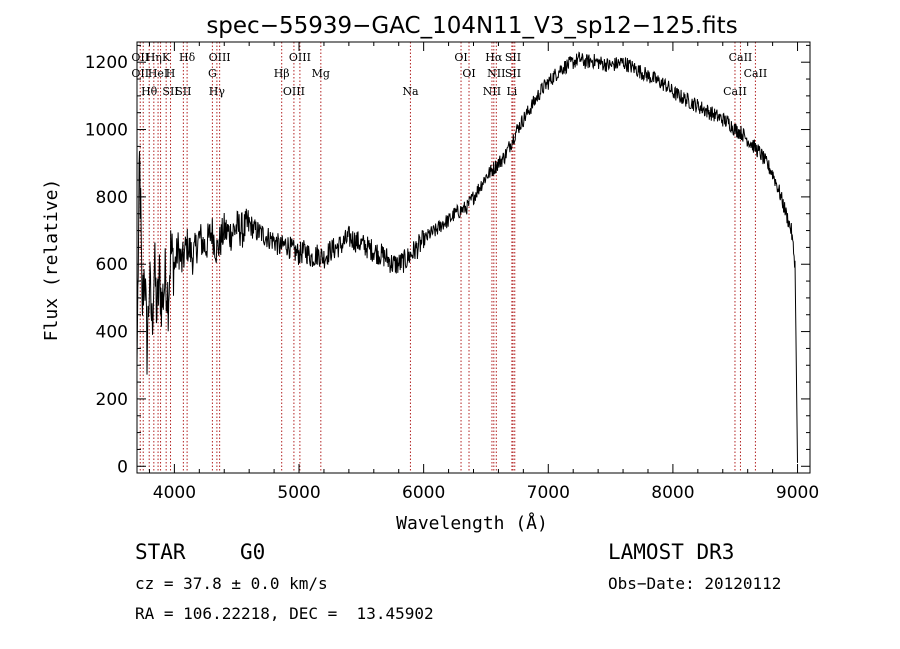  Describe the element at coordinates (471, 26) in the screenshot. I see `chart-title: spec−55939−GAC_104N11_V3_sp12−125.fits` at that location.